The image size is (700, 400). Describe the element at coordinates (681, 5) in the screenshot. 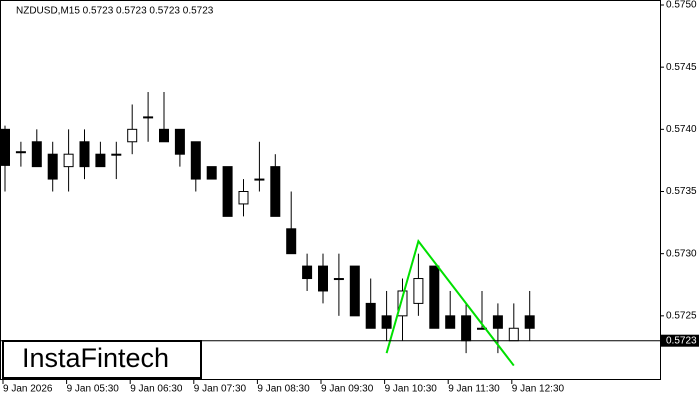

I see `y-tick-label: 0.5750` at that location.